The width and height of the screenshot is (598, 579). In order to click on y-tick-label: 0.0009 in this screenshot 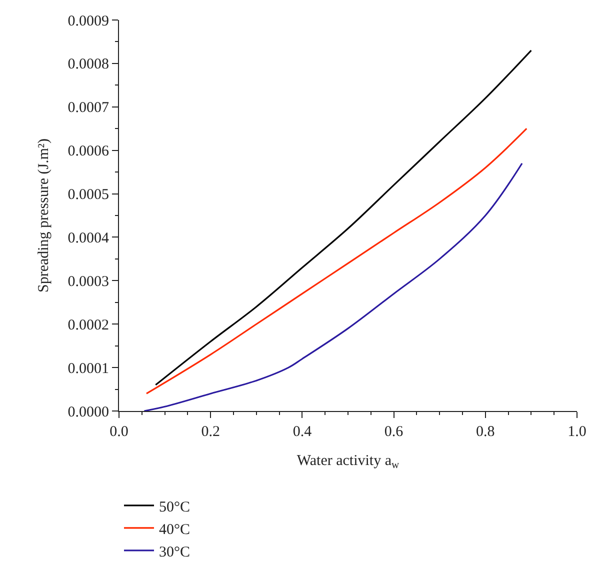, I will do `click(88, 21)`.